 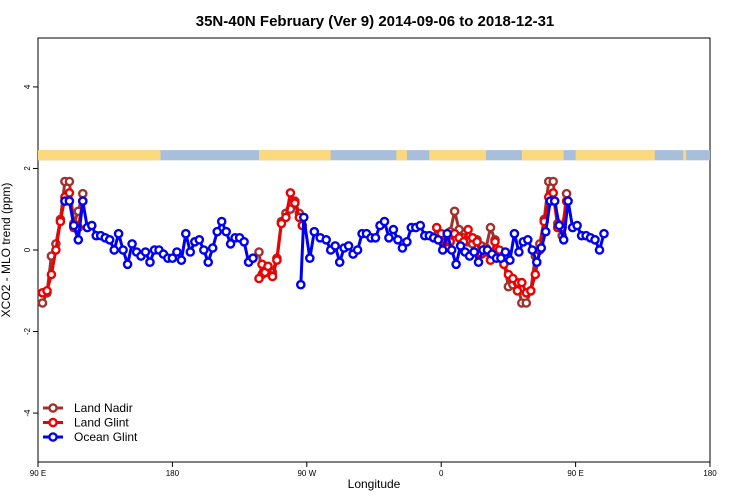 I want to click on x-tick-label: 90 E, so click(x=575, y=473).